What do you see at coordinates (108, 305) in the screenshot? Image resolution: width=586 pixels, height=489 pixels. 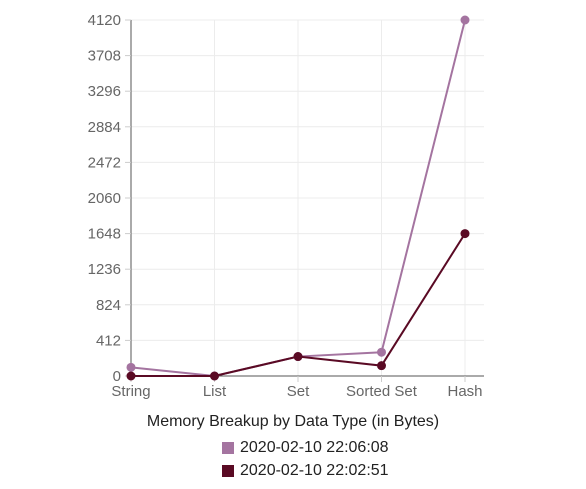 I see `y-tick-label: 824` at bounding box center [108, 305].